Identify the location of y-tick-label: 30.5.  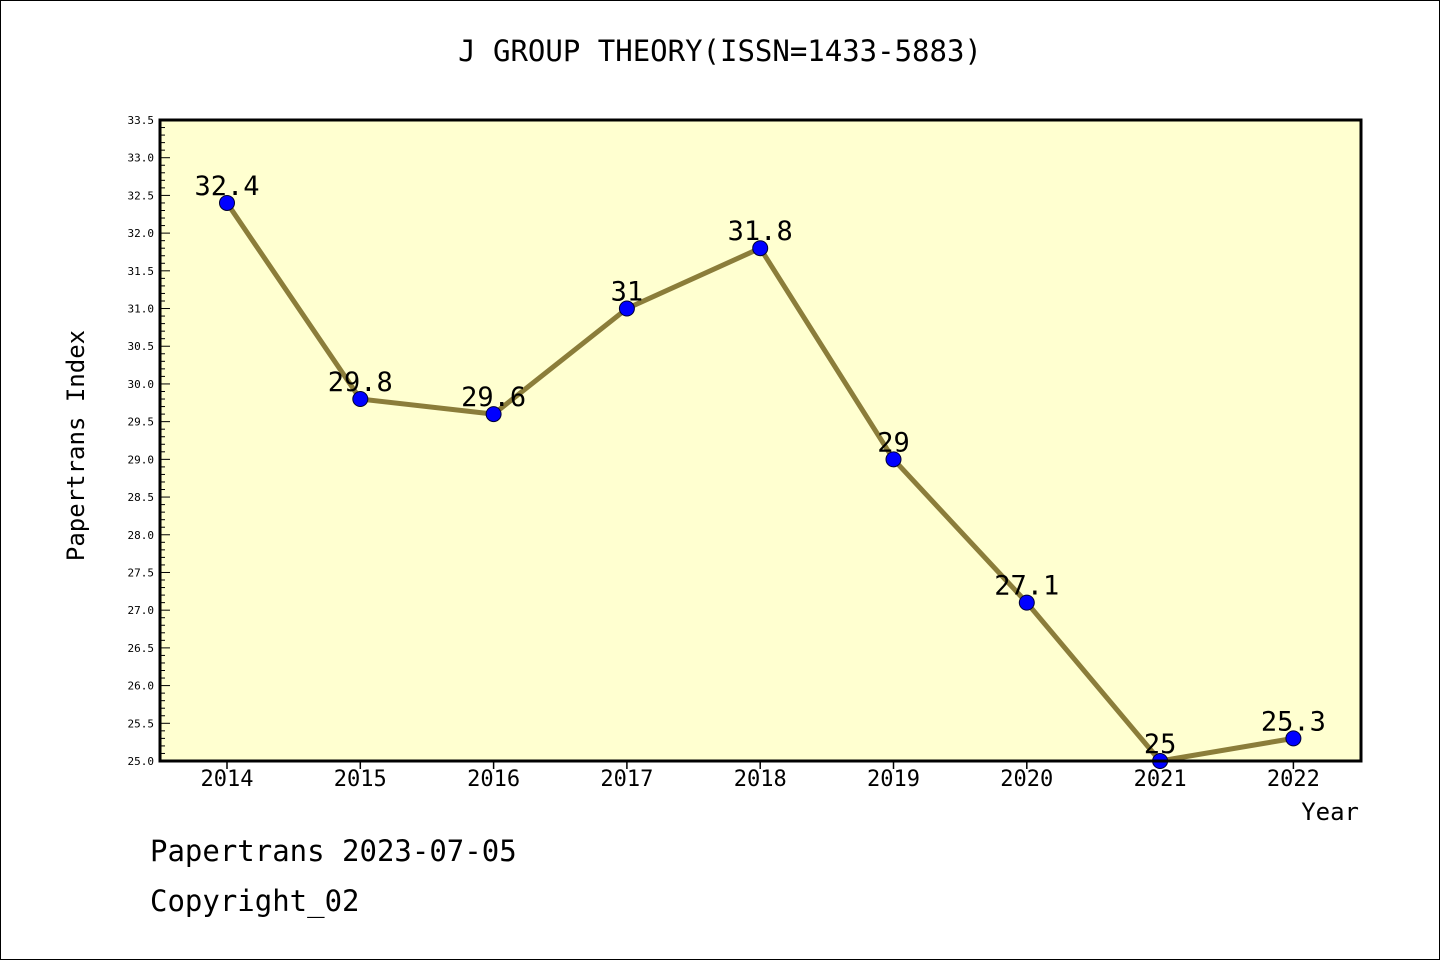
(141, 346).